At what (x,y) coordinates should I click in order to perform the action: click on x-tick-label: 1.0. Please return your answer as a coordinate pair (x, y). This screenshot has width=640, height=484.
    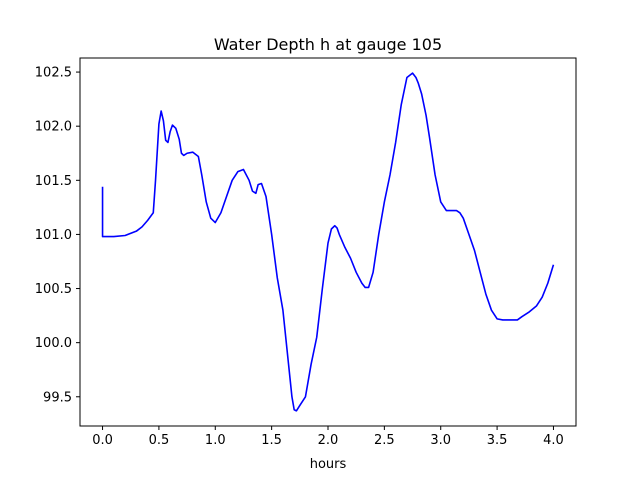
    Looking at the image, I should click on (215, 440).